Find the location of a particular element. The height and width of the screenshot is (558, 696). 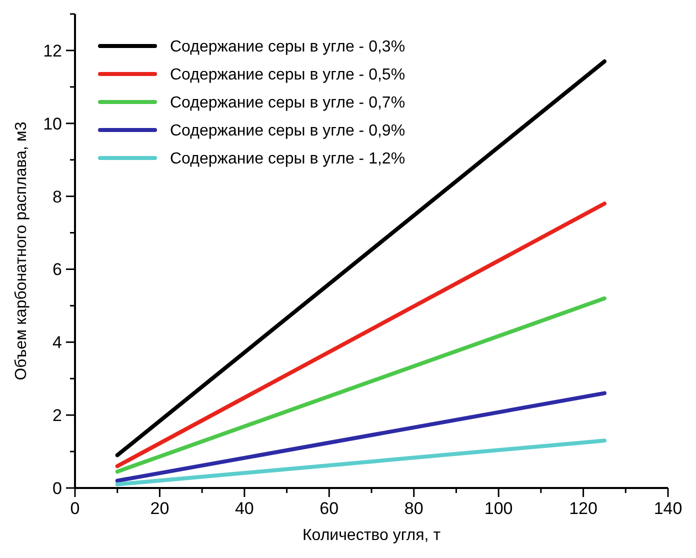

x-tick-label: 0 is located at coordinates (75, 508).